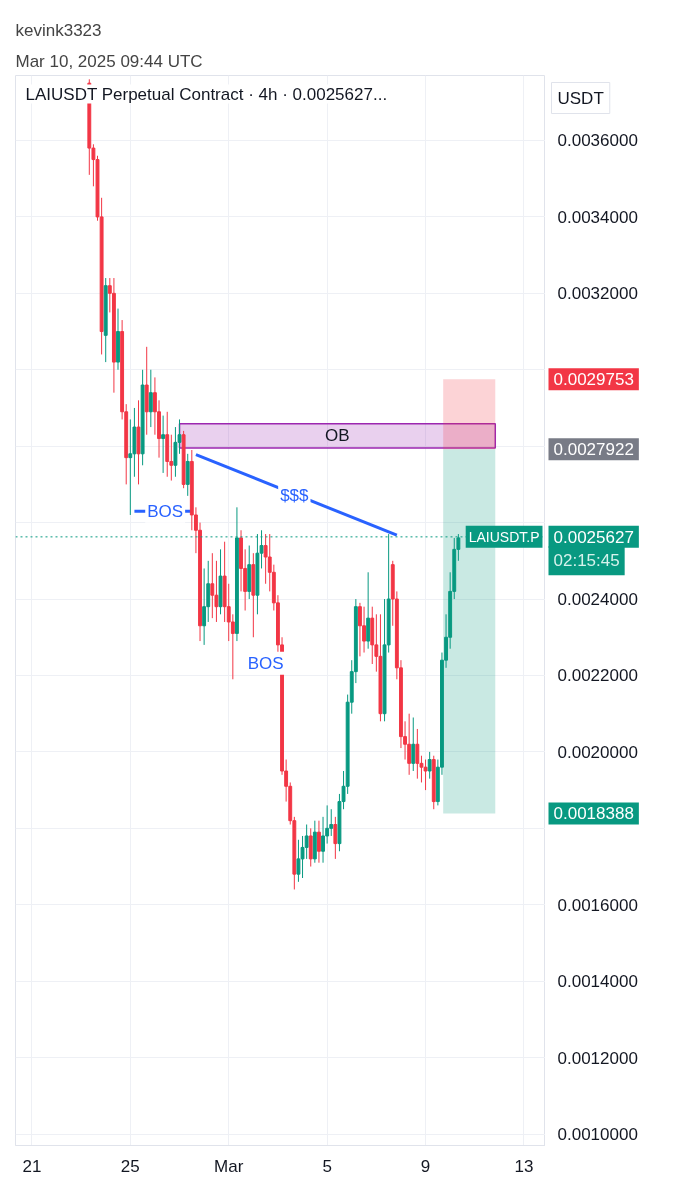 The width and height of the screenshot is (692, 1200). What do you see at coordinates (597, 676) in the screenshot?
I see `y-tick-label: 0.0022000` at bounding box center [597, 676].